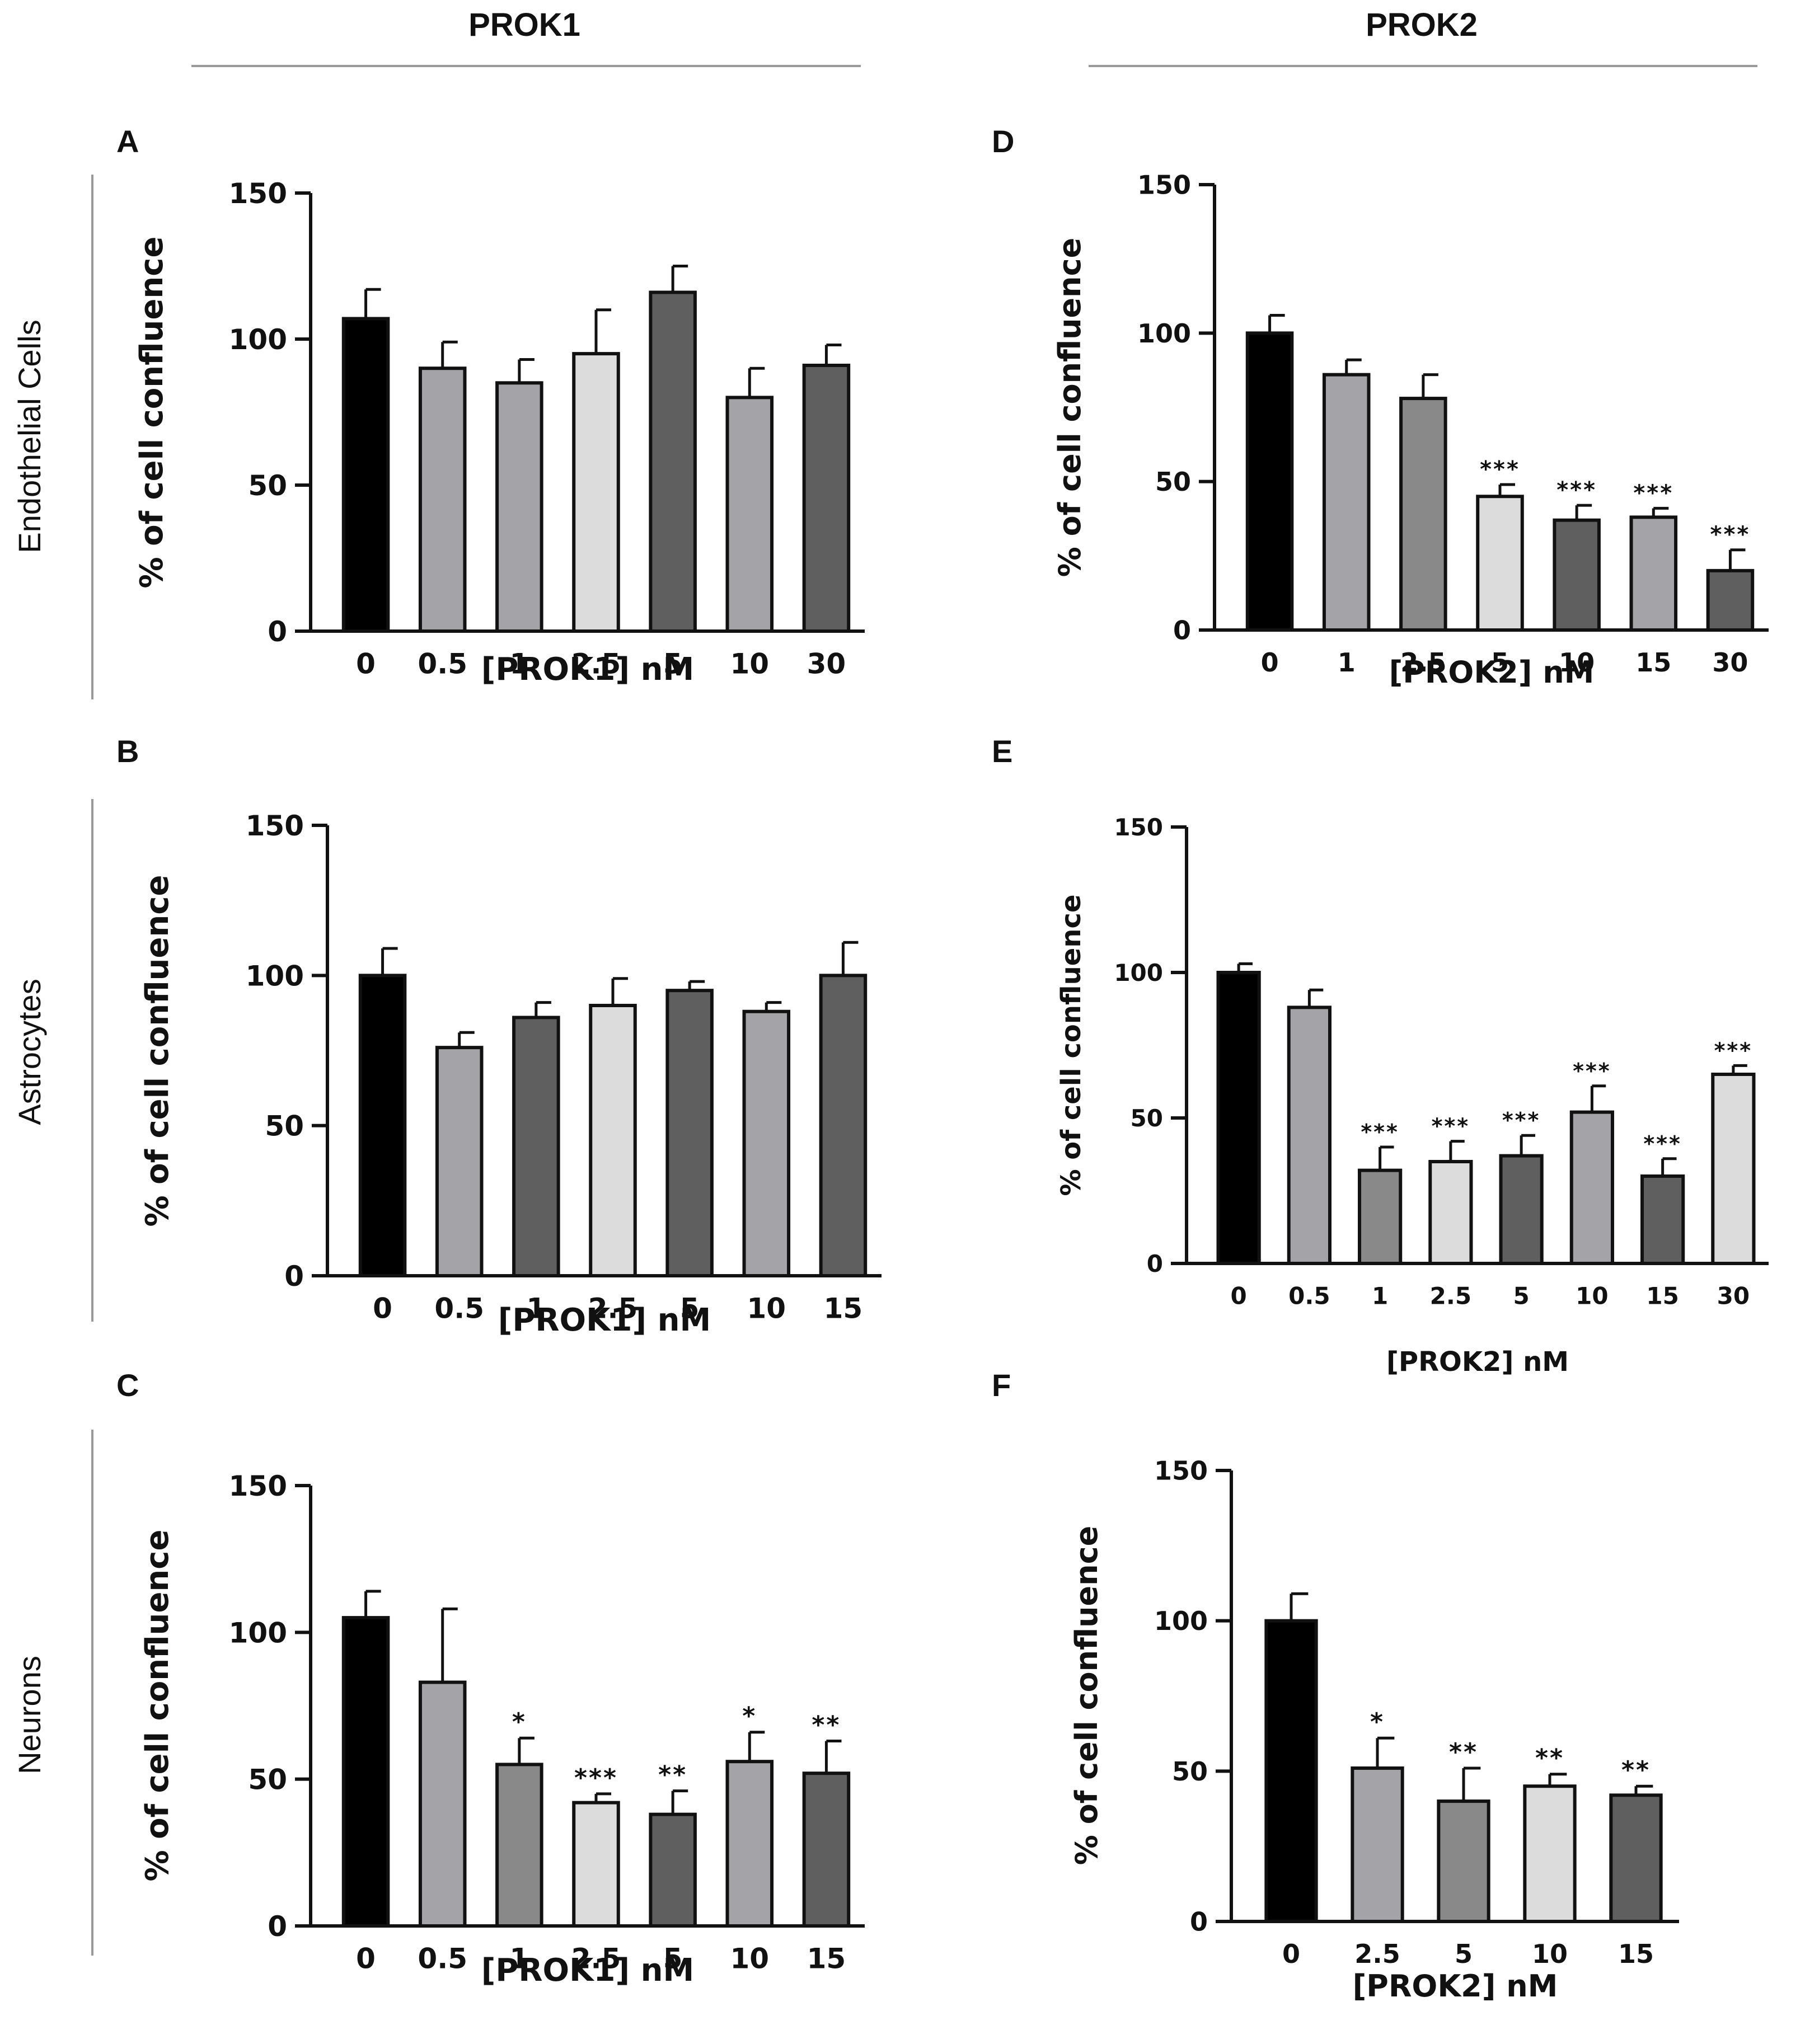 The width and height of the screenshot is (1805, 2044). What do you see at coordinates (672, 1775) in the screenshot?
I see `significance-label: **` at bounding box center [672, 1775].